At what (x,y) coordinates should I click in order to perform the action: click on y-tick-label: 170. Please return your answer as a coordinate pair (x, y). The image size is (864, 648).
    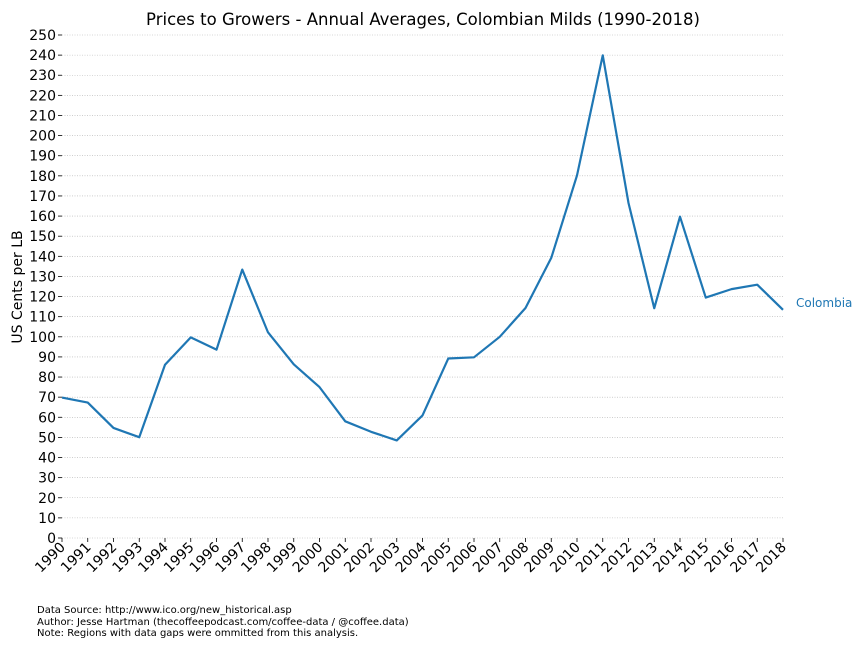
    Looking at the image, I should click on (42, 197).